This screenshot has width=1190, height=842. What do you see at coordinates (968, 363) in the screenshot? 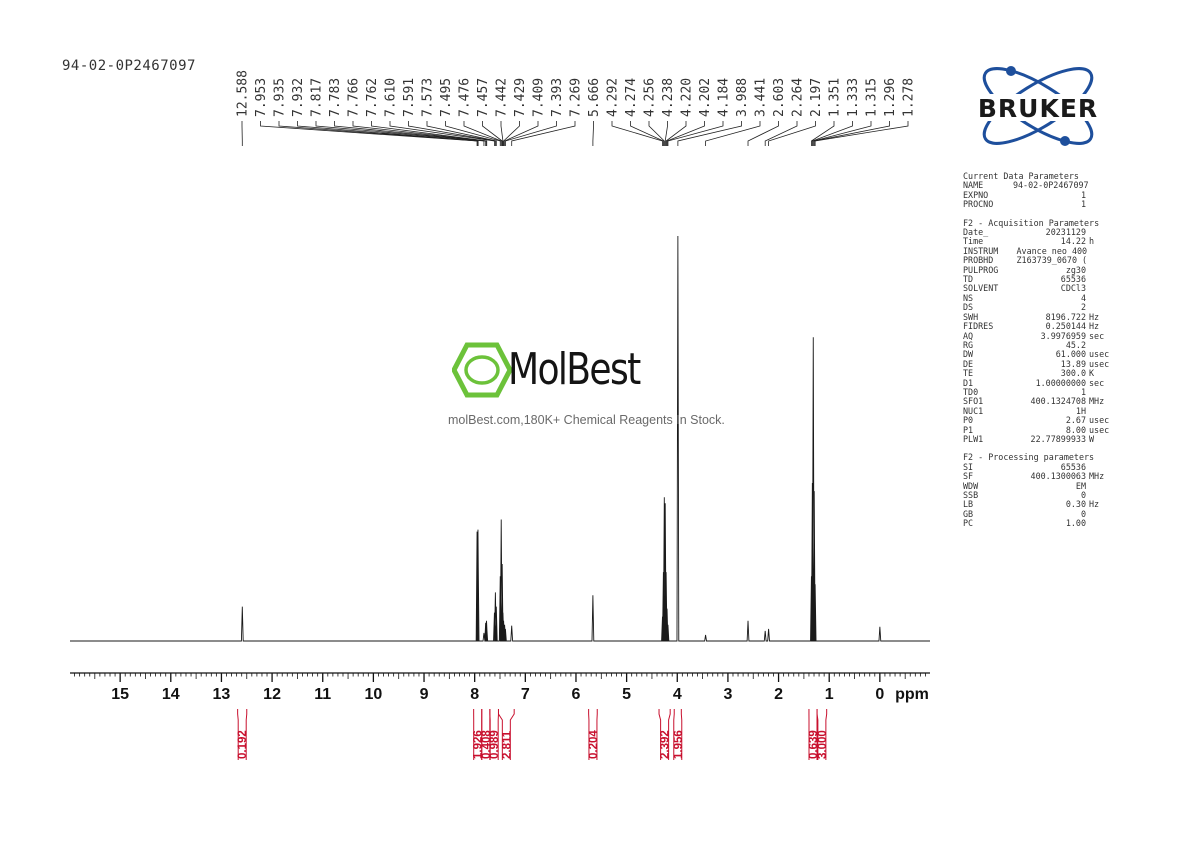
I see `param-key: DE` at bounding box center [968, 363].